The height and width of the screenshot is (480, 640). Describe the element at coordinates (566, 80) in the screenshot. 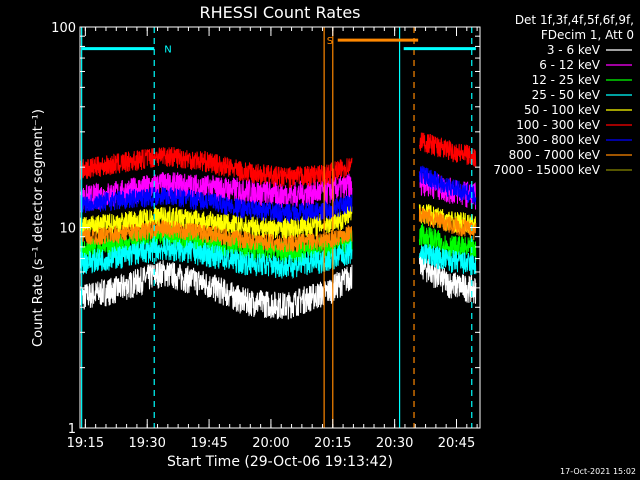

I see `legend-label-2: 12 - 25 keV` at that location.